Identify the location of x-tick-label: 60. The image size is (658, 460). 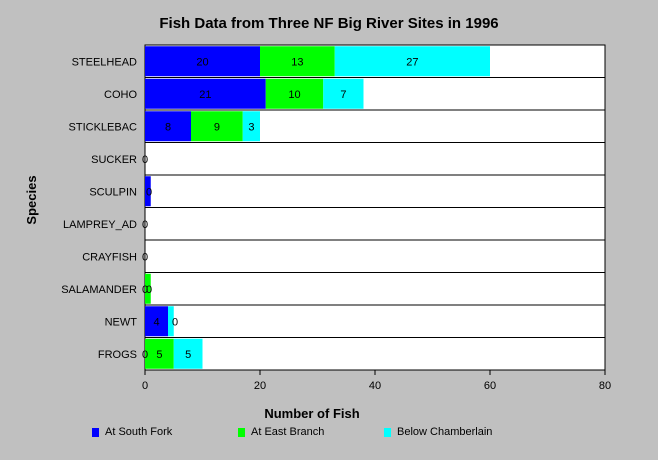
(490, 386).